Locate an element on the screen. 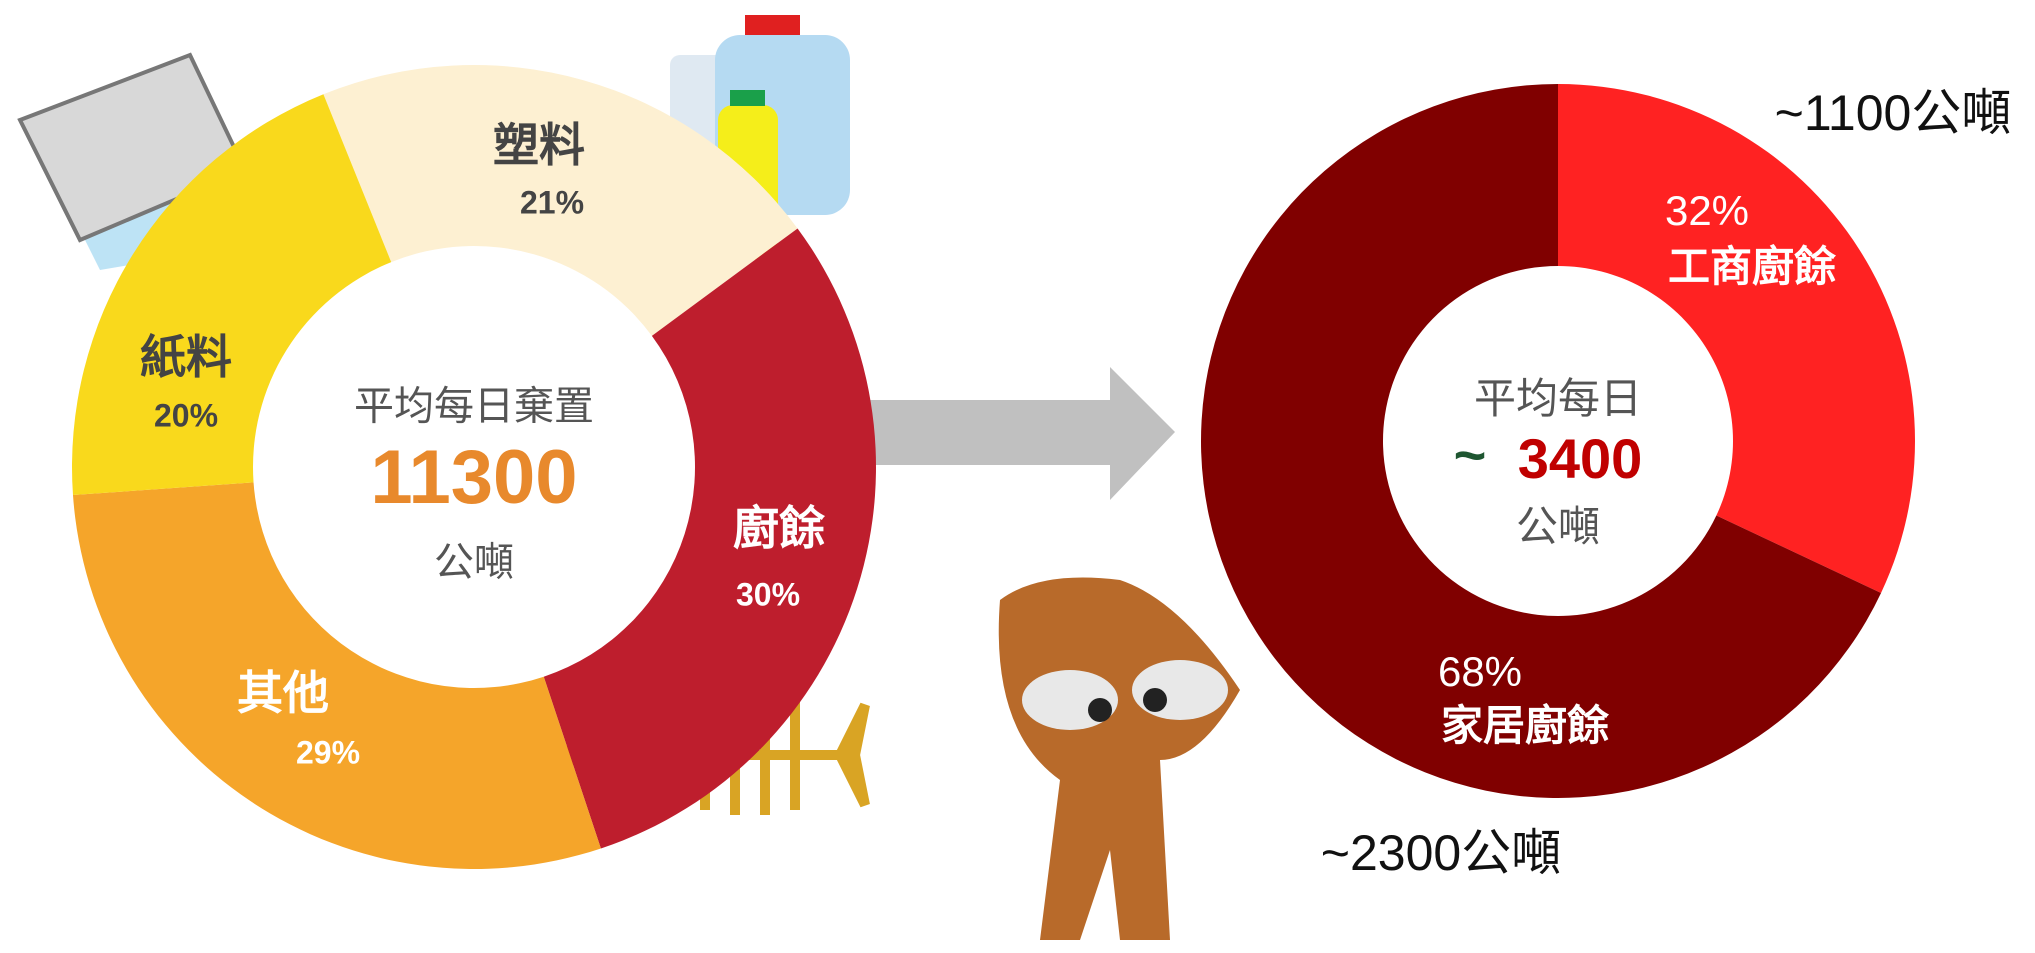  center-title: 平均每日 is located at coordinates (1558, 398).